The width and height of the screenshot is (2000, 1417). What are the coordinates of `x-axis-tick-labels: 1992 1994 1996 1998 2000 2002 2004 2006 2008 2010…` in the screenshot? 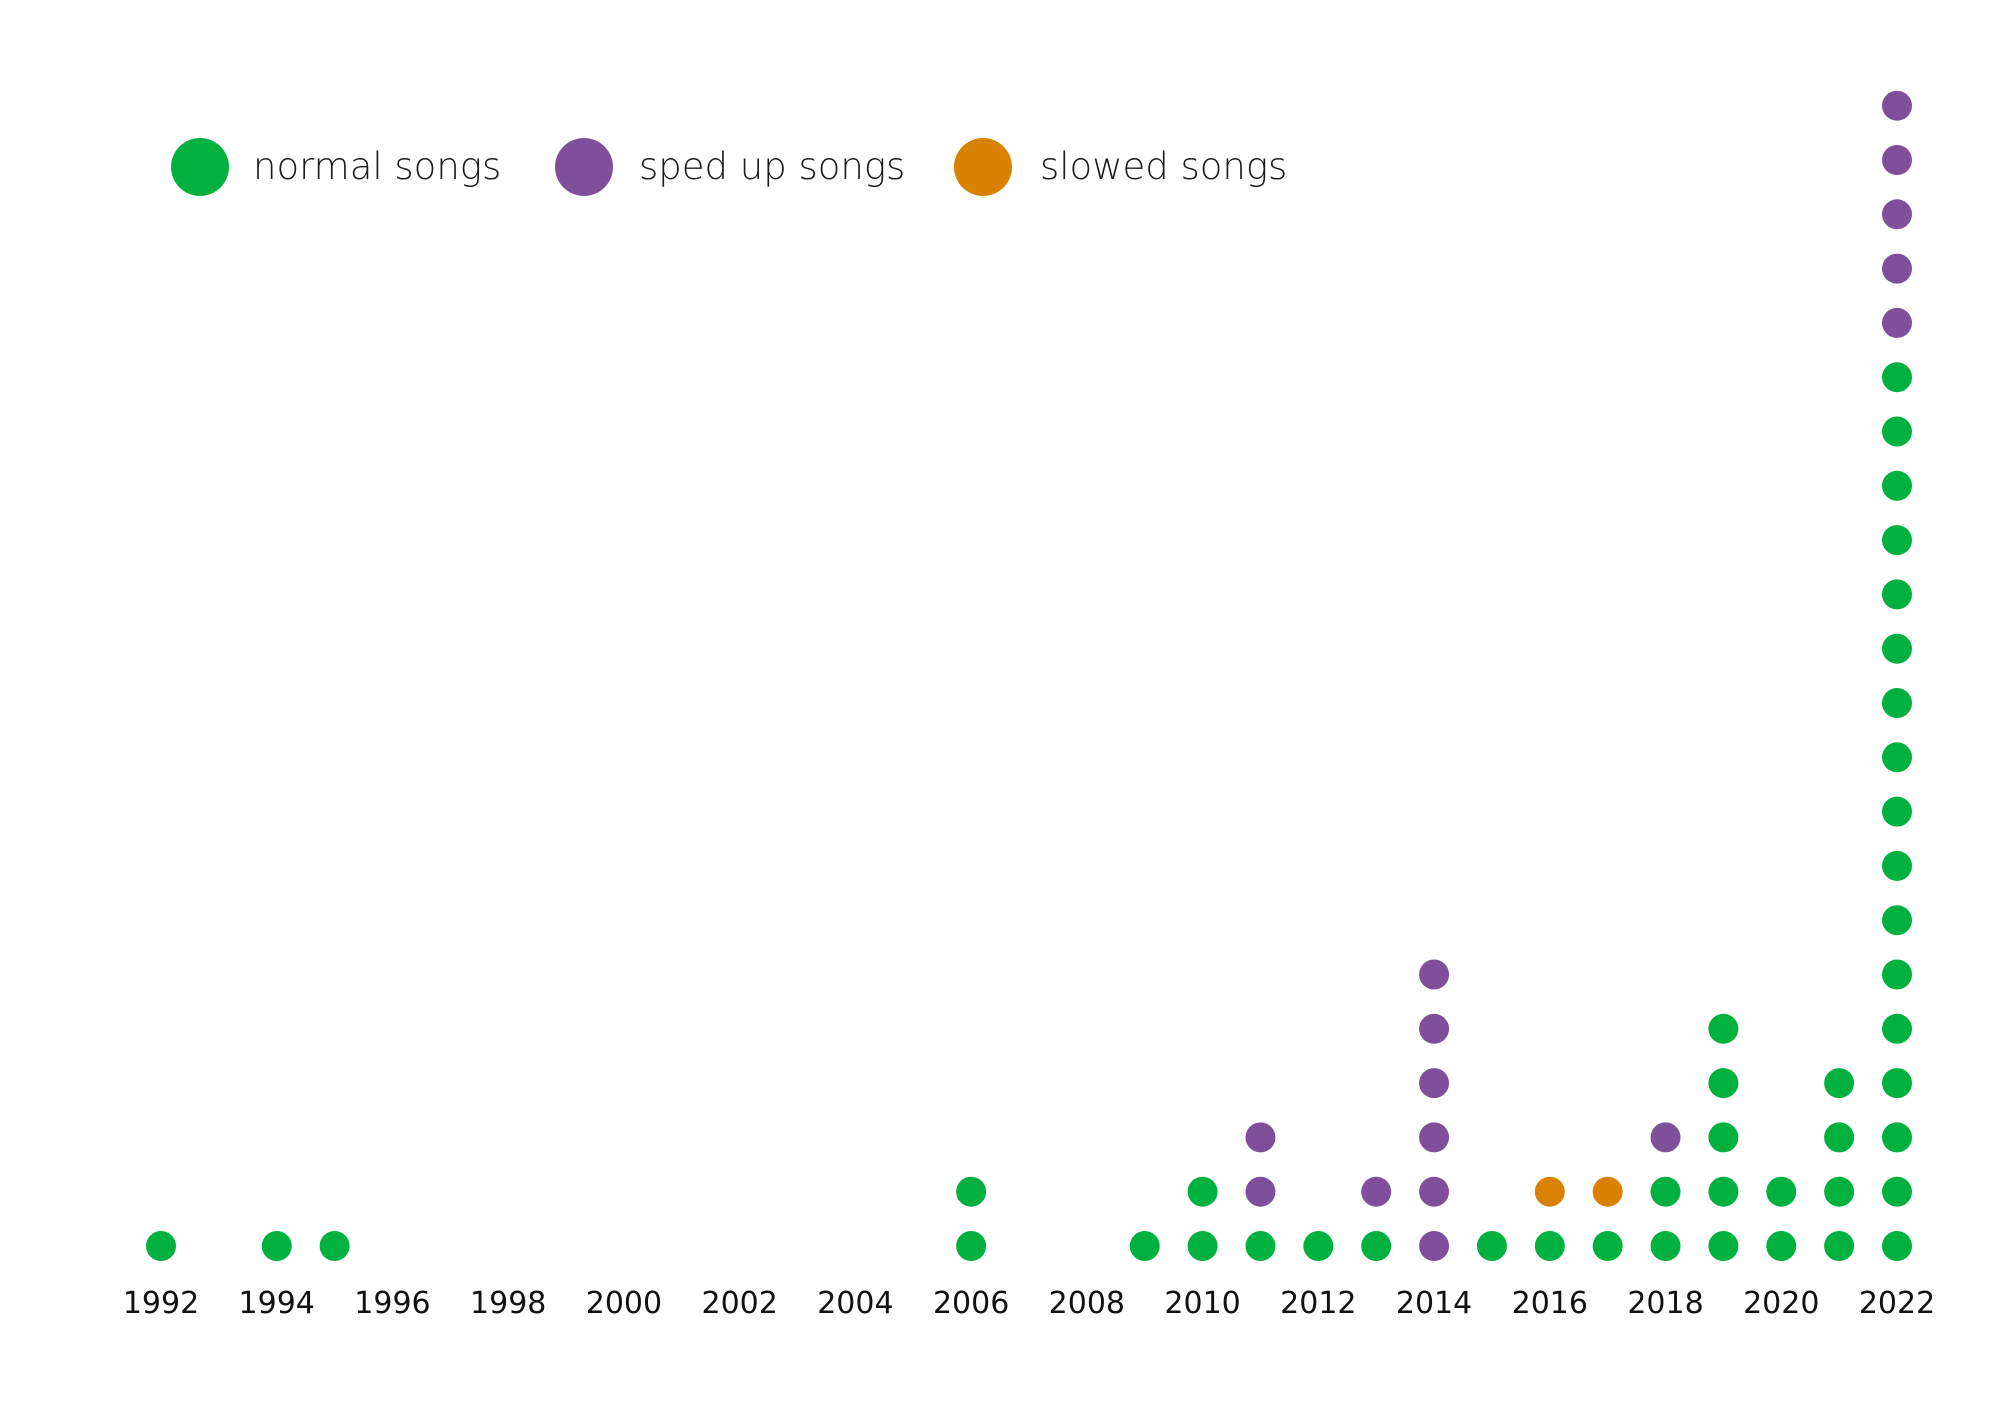 It's located at (1029, 1303).